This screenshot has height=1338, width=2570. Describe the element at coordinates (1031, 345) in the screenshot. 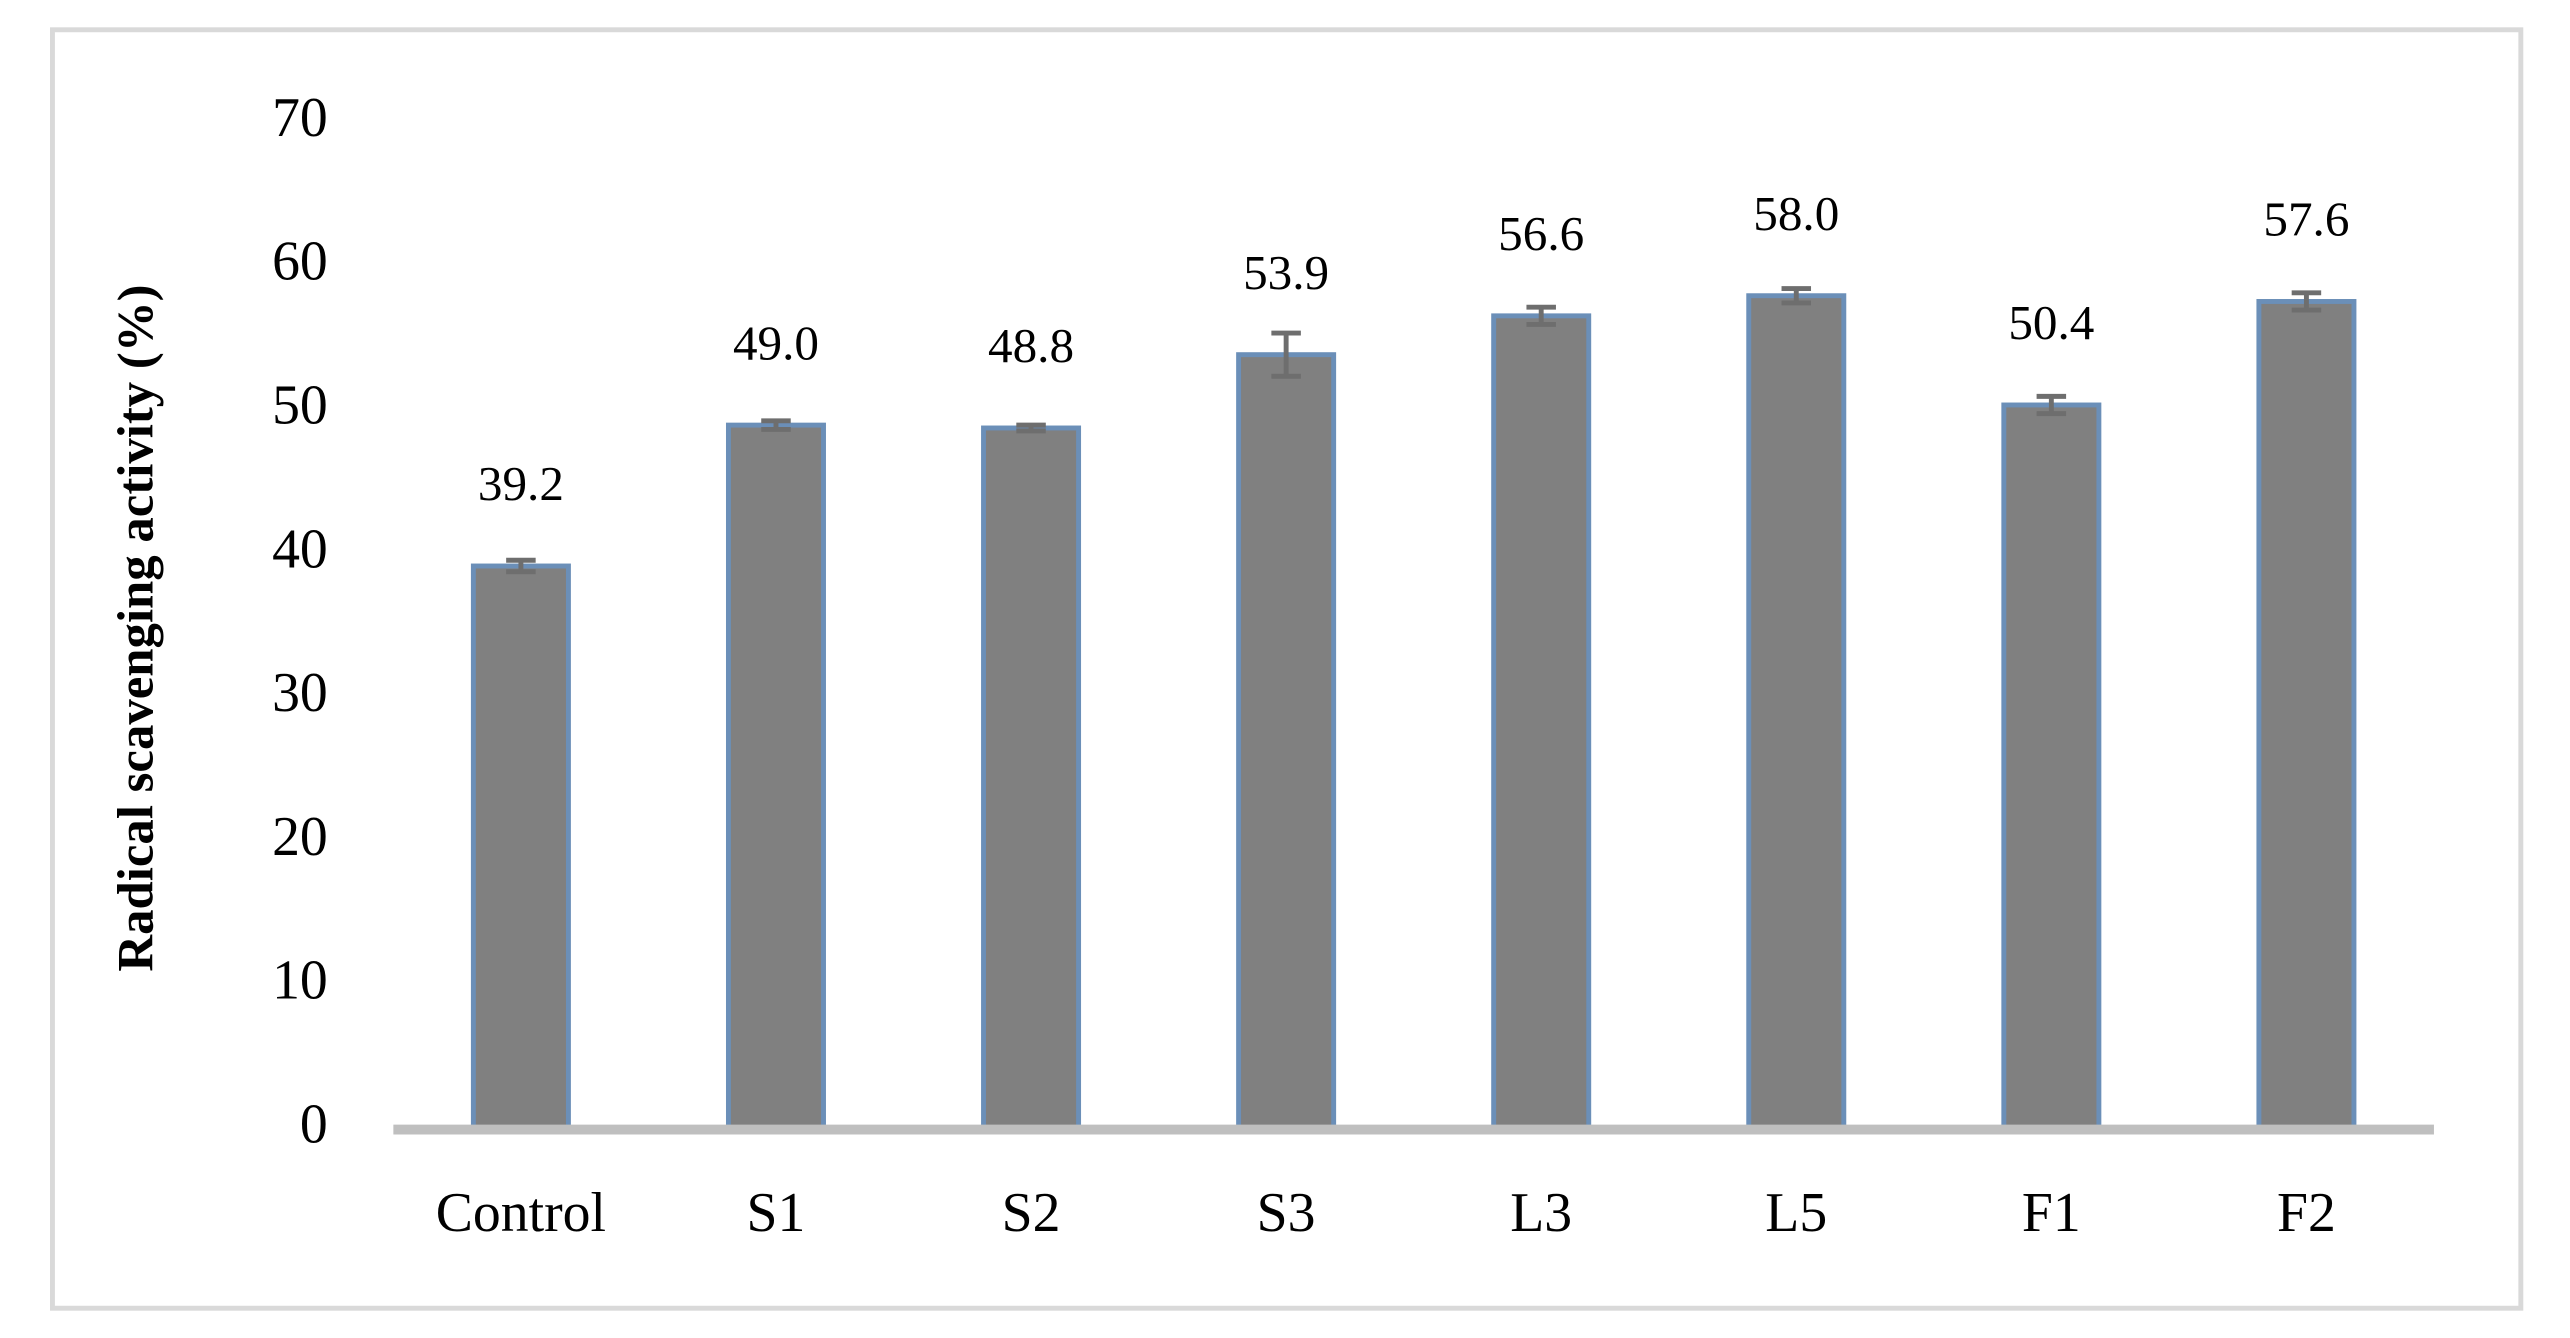

I see `value-label: 48.8` at that location.